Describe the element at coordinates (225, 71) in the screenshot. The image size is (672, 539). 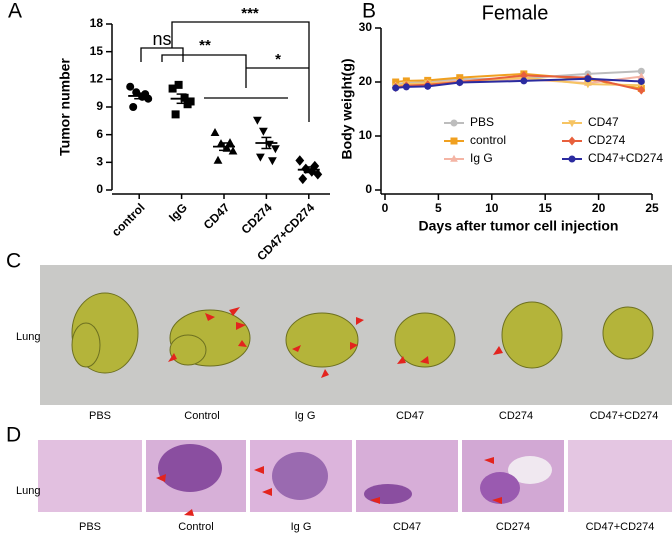
I see `sig-brackets` at that location.